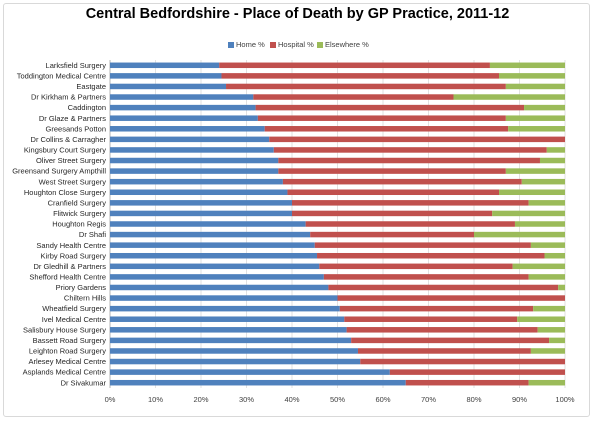  What do you see at coordinates (71, 160) in the screenshot?
I see `category-label: Oliver Street Surgery` at bounding box center [71, 160].